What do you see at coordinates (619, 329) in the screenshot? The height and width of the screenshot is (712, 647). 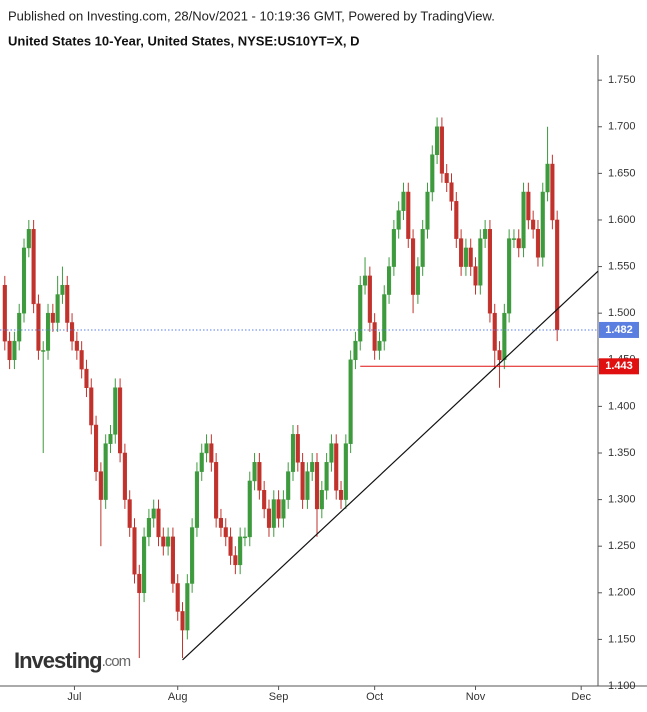 I see `last-price-box` at bounding box center [619, 329].